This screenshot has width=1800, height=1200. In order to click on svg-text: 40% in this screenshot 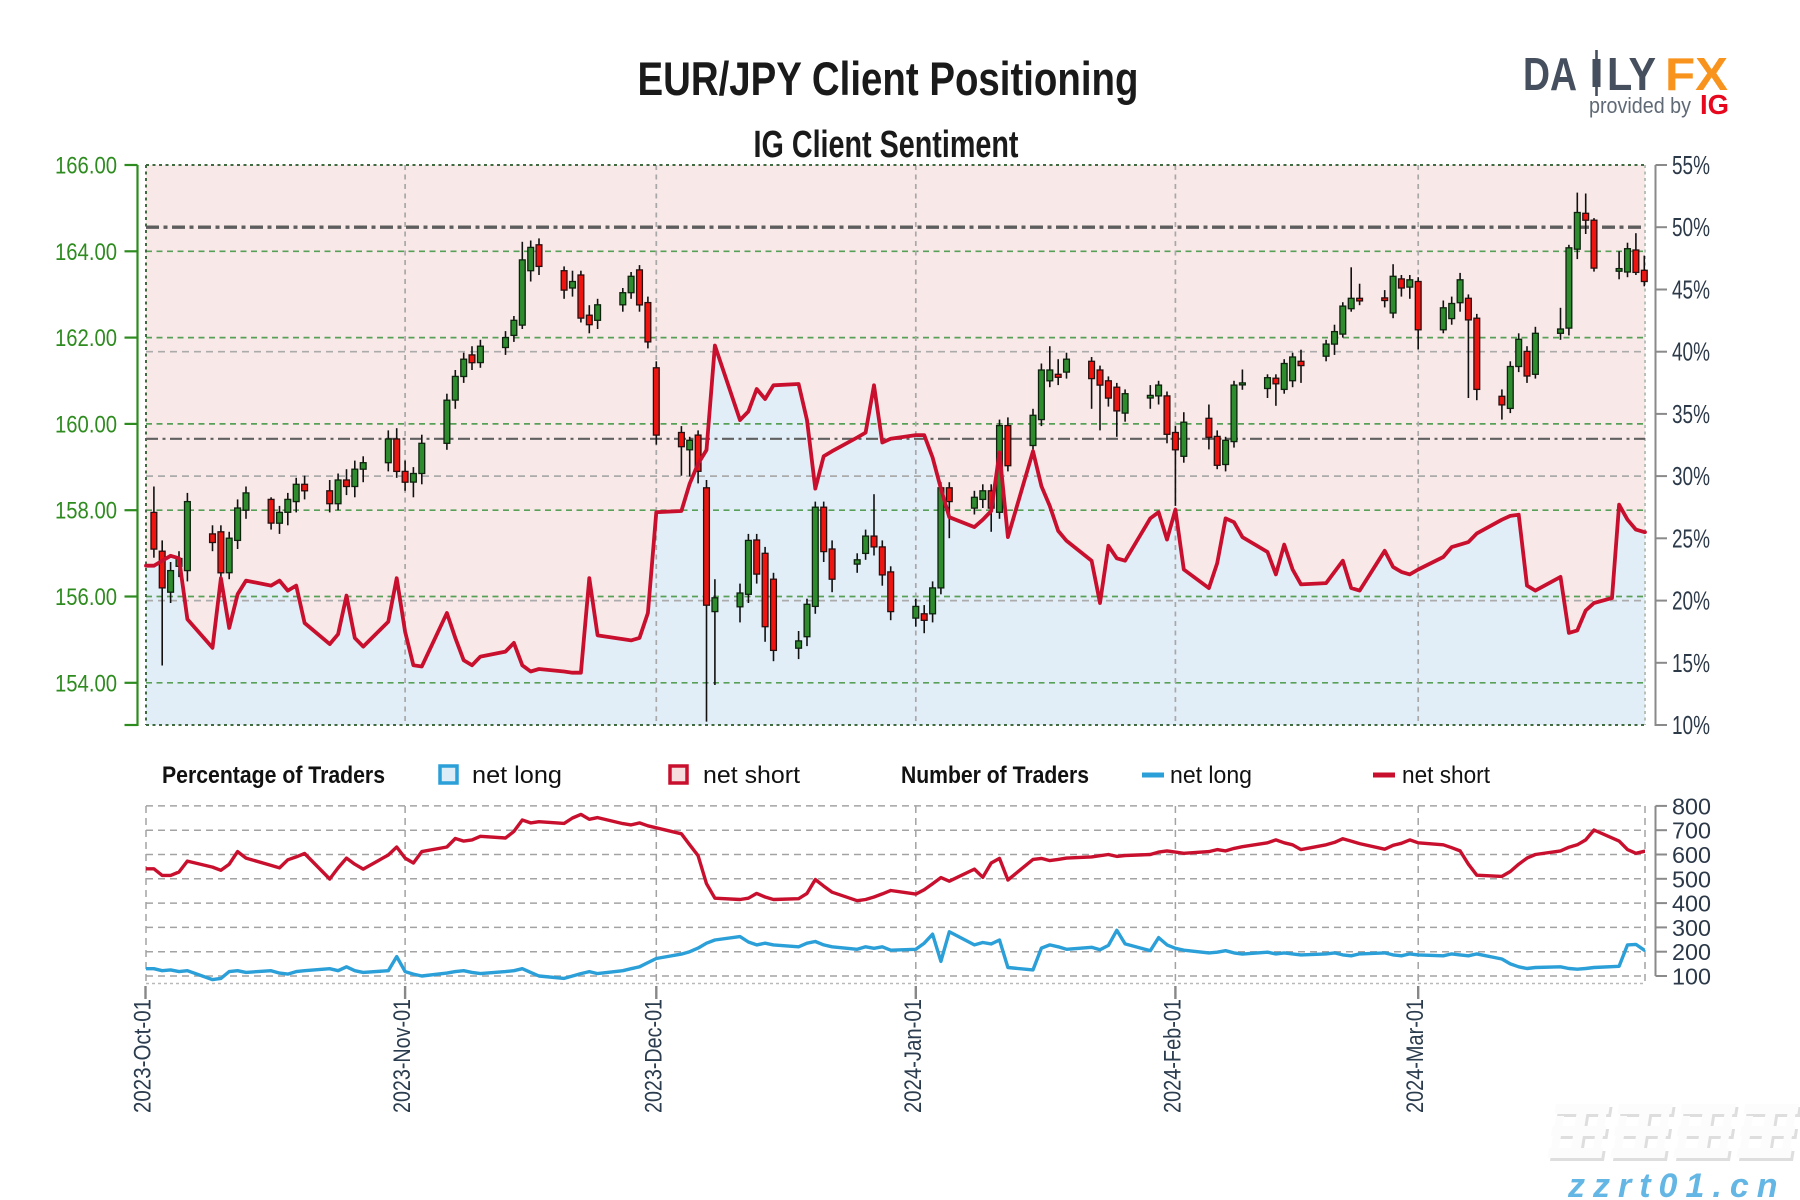, I will do `click(1691, 352)`.